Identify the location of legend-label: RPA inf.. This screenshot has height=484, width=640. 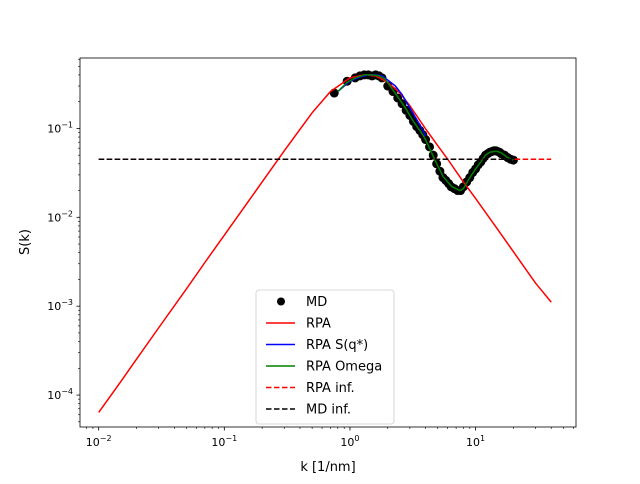
(330, 388).